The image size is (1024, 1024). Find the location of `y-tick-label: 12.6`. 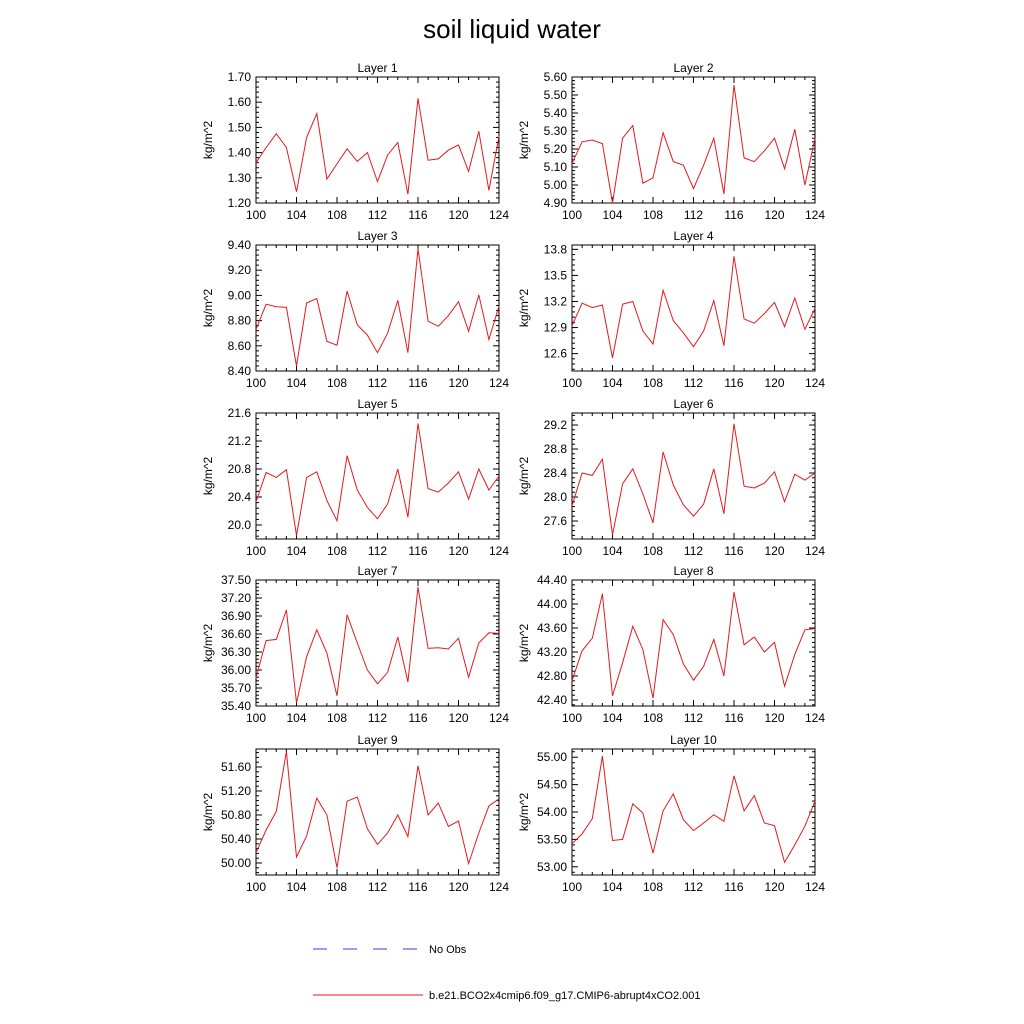

y-tick-label: 12.6 is located at coordinates (556, 354).